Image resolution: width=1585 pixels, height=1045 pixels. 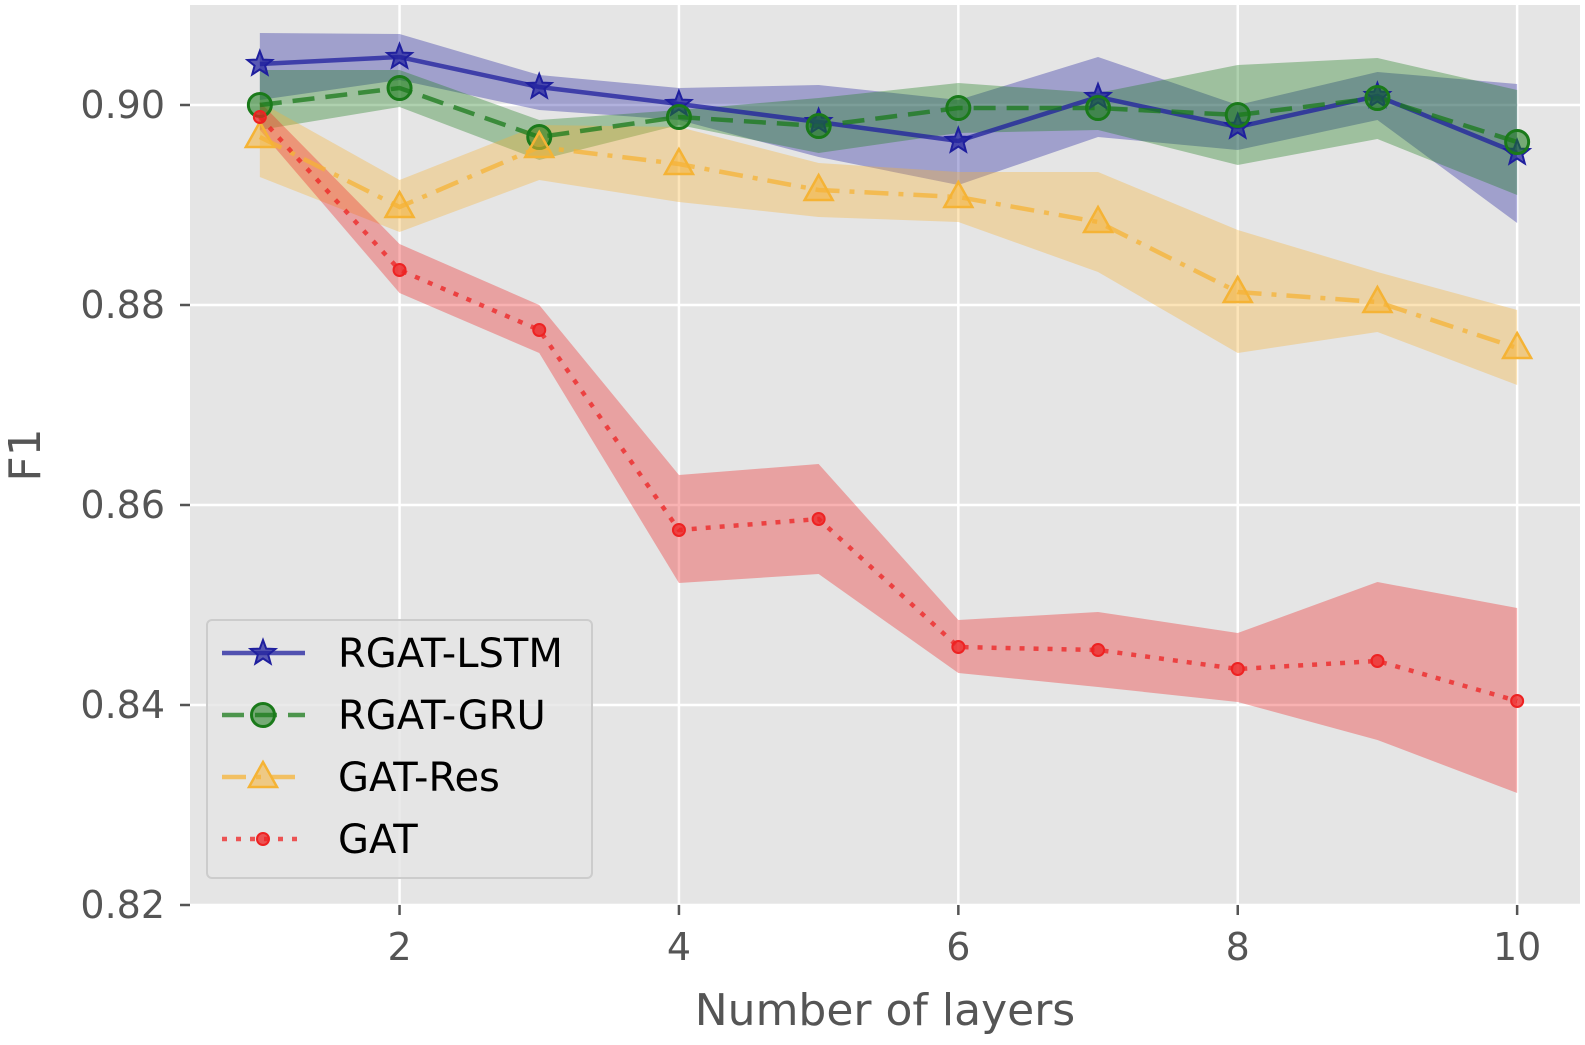 What do you see at coordinates (122, 705) in the screenshot?
I see `y-tick-label: 0.84` at bounding box center [122, 705].